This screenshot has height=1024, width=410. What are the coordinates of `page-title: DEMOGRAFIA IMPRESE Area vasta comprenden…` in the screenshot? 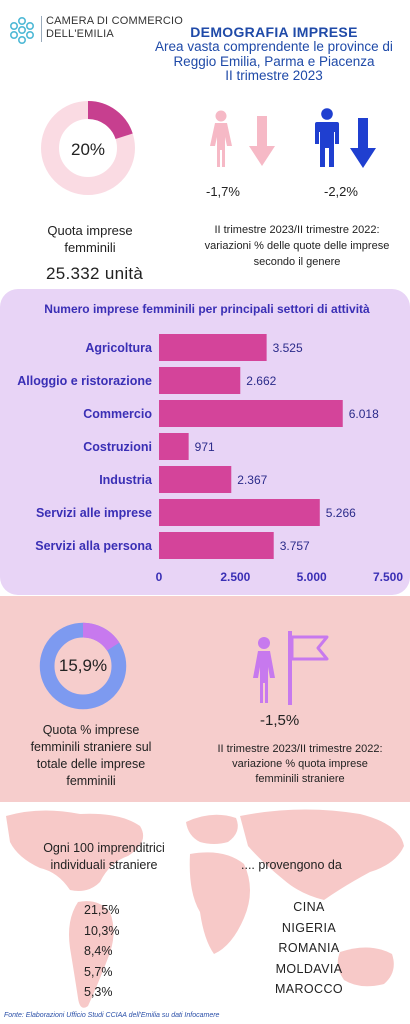 It's located at (274, 54).